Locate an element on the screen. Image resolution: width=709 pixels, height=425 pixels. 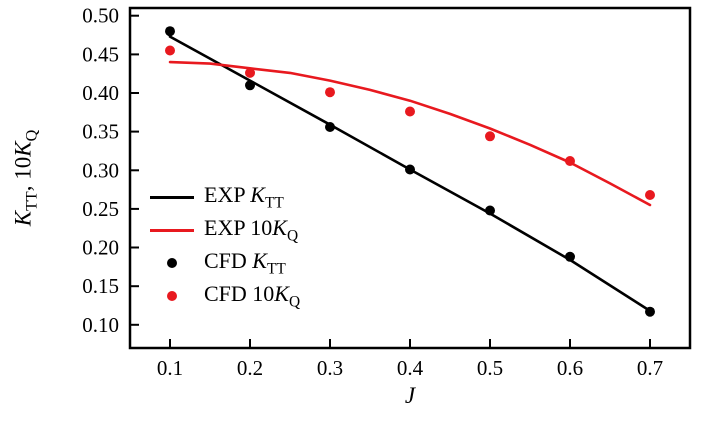
svg-text: 0.35 is located at coordinates (100, 132).